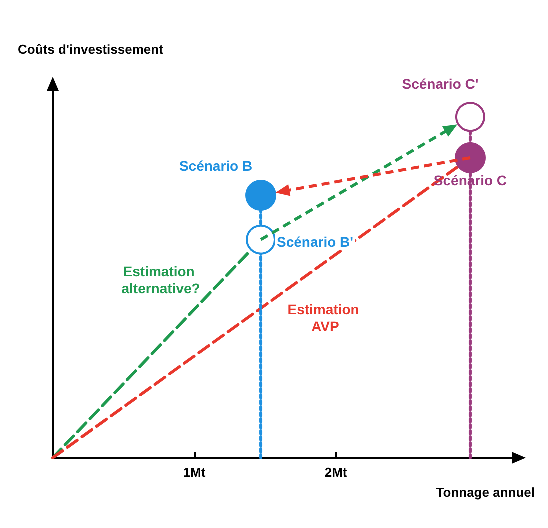  Describe the element at coordinates (485, 492) in the screenshot. I see `x-axis-title: Tonnage annuel` at that location.